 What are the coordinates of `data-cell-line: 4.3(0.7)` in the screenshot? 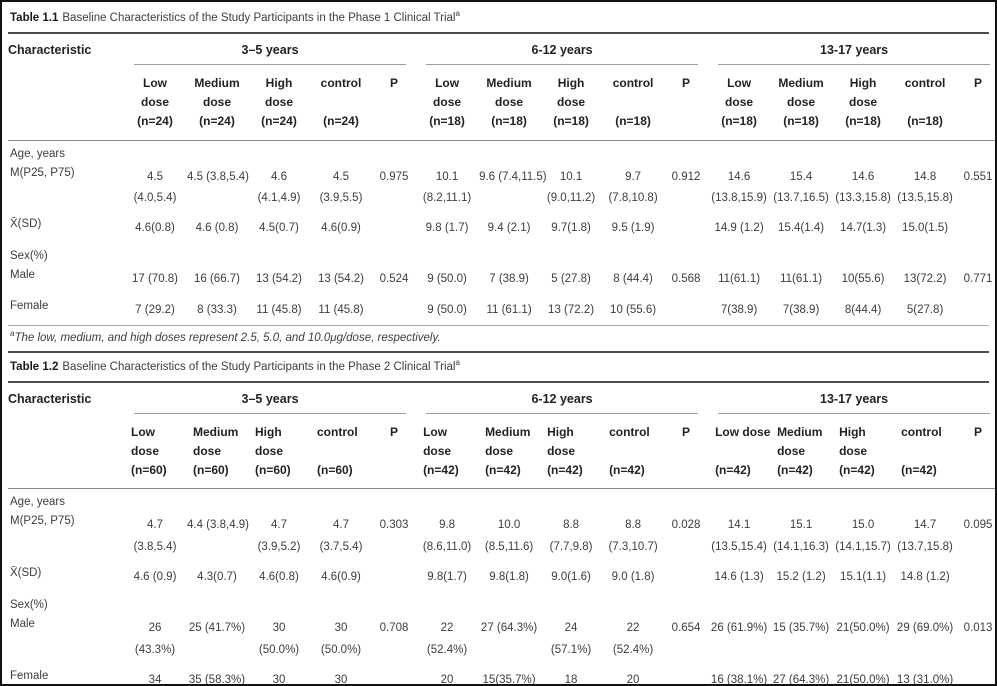 It's located at (217, 576).